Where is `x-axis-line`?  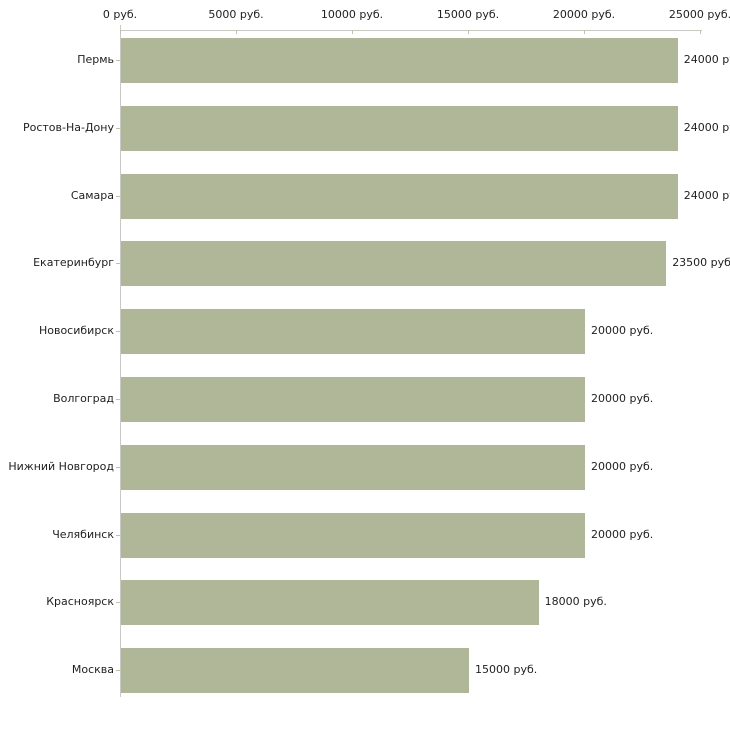 x-axis-line is located at coordinates (411, 30).